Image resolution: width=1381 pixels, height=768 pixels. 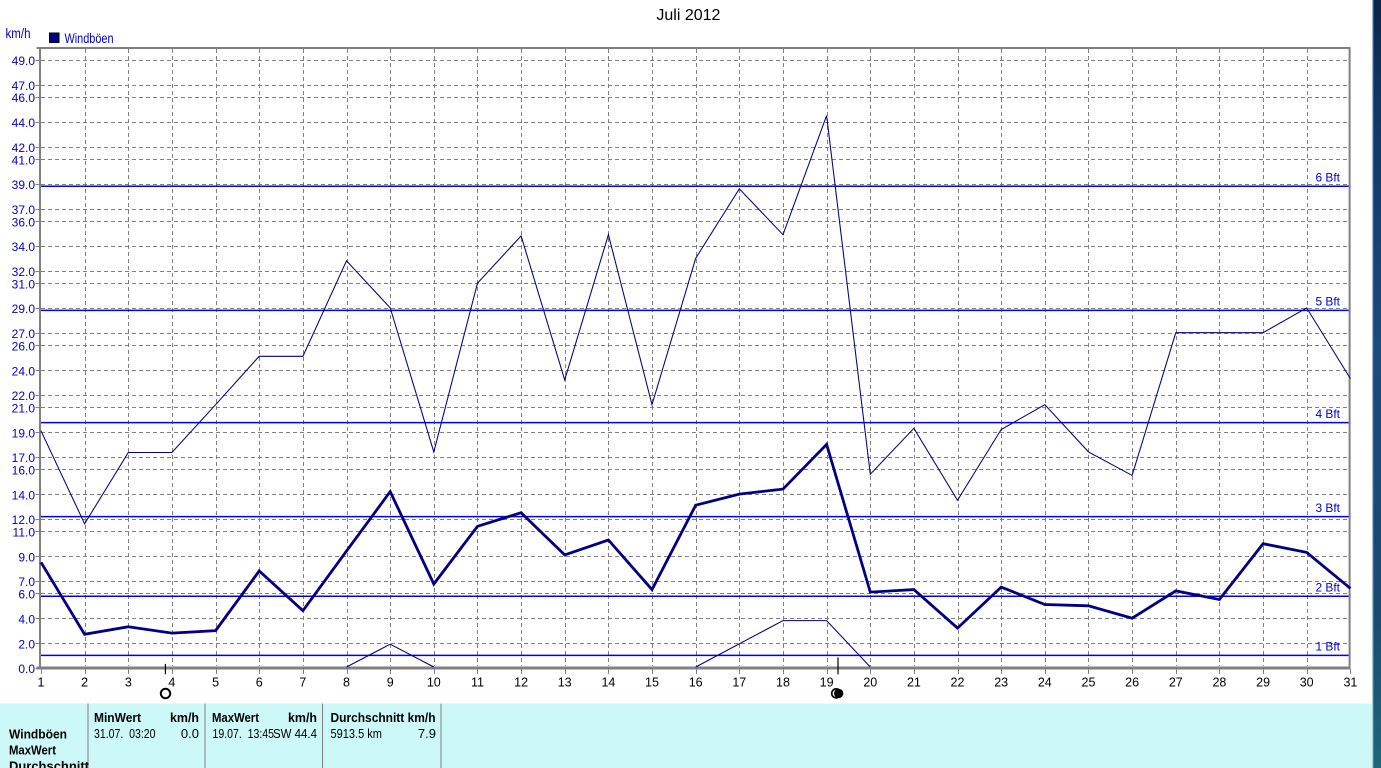 I want to click on svg-text: 29, so click(x=1263, y=683).